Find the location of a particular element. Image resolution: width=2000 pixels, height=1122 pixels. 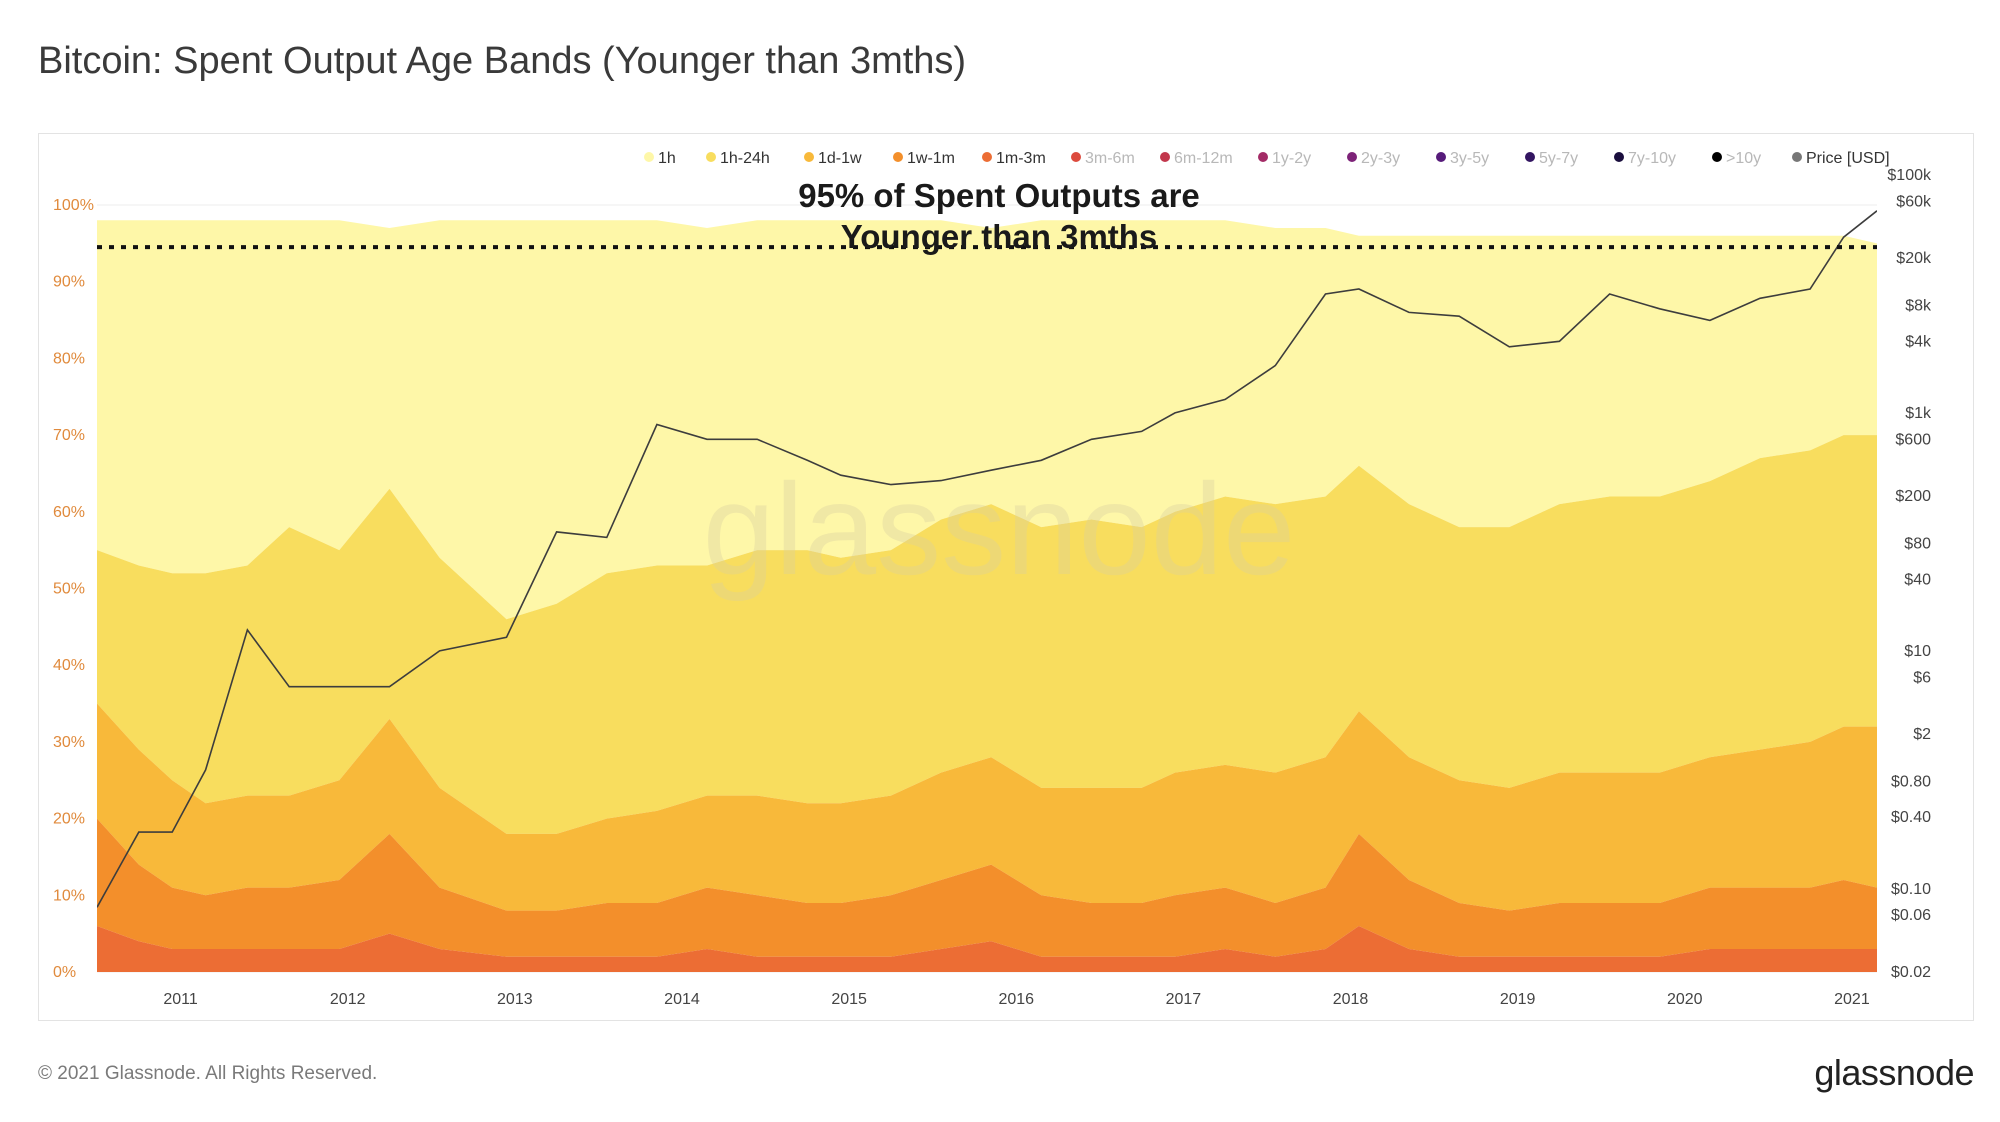

legend-label-2: 1d-1w is located at coordinates (840, 158).